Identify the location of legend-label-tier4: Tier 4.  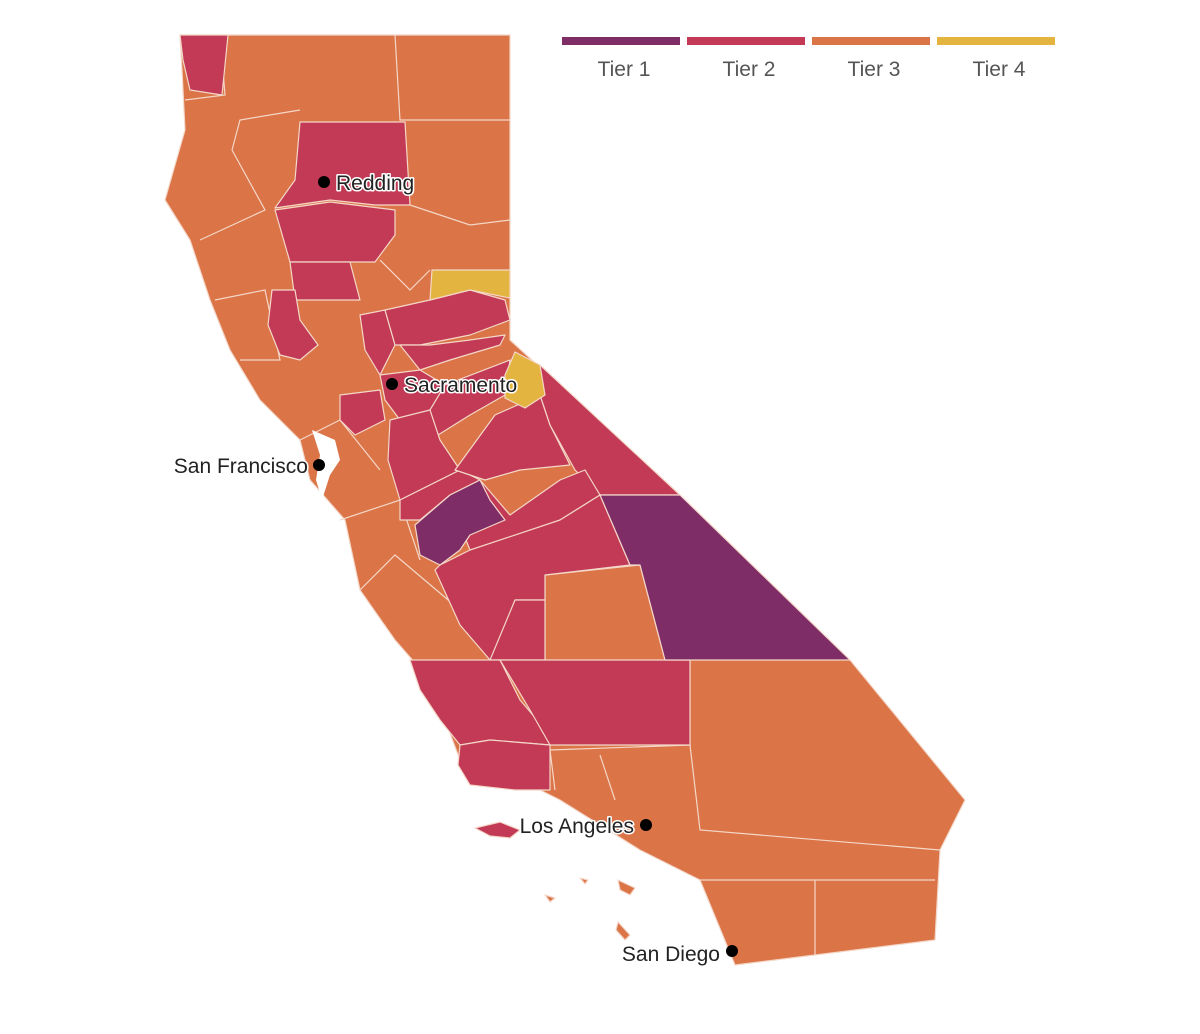
(999, 69).